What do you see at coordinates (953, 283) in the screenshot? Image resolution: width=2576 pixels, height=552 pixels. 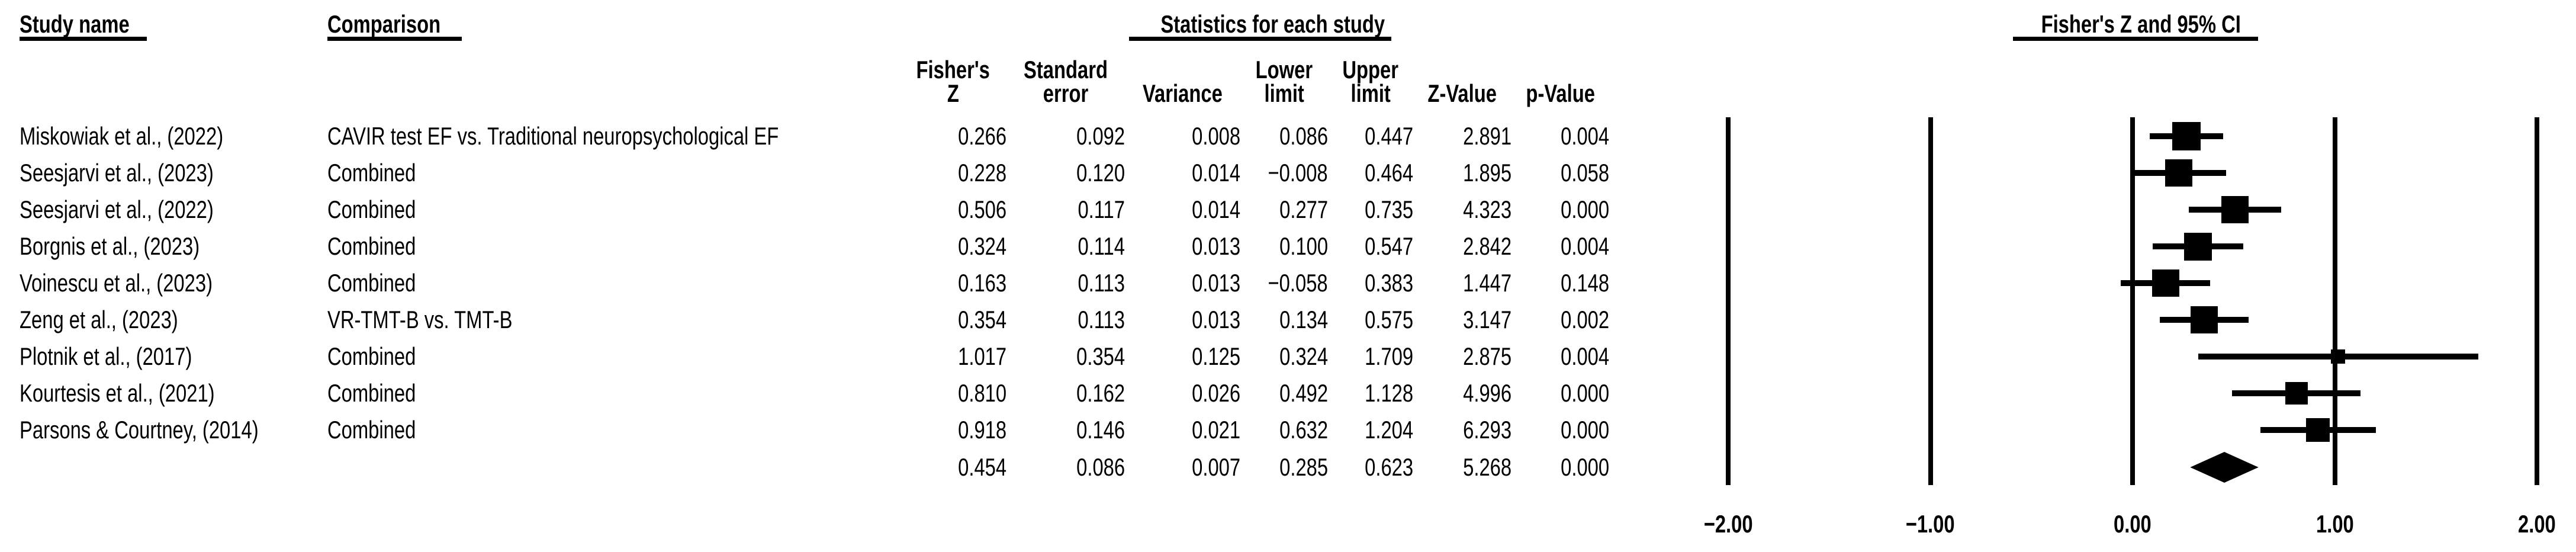 I see `fishers-z-cell: 0.163` at bounding box center [953, 283].